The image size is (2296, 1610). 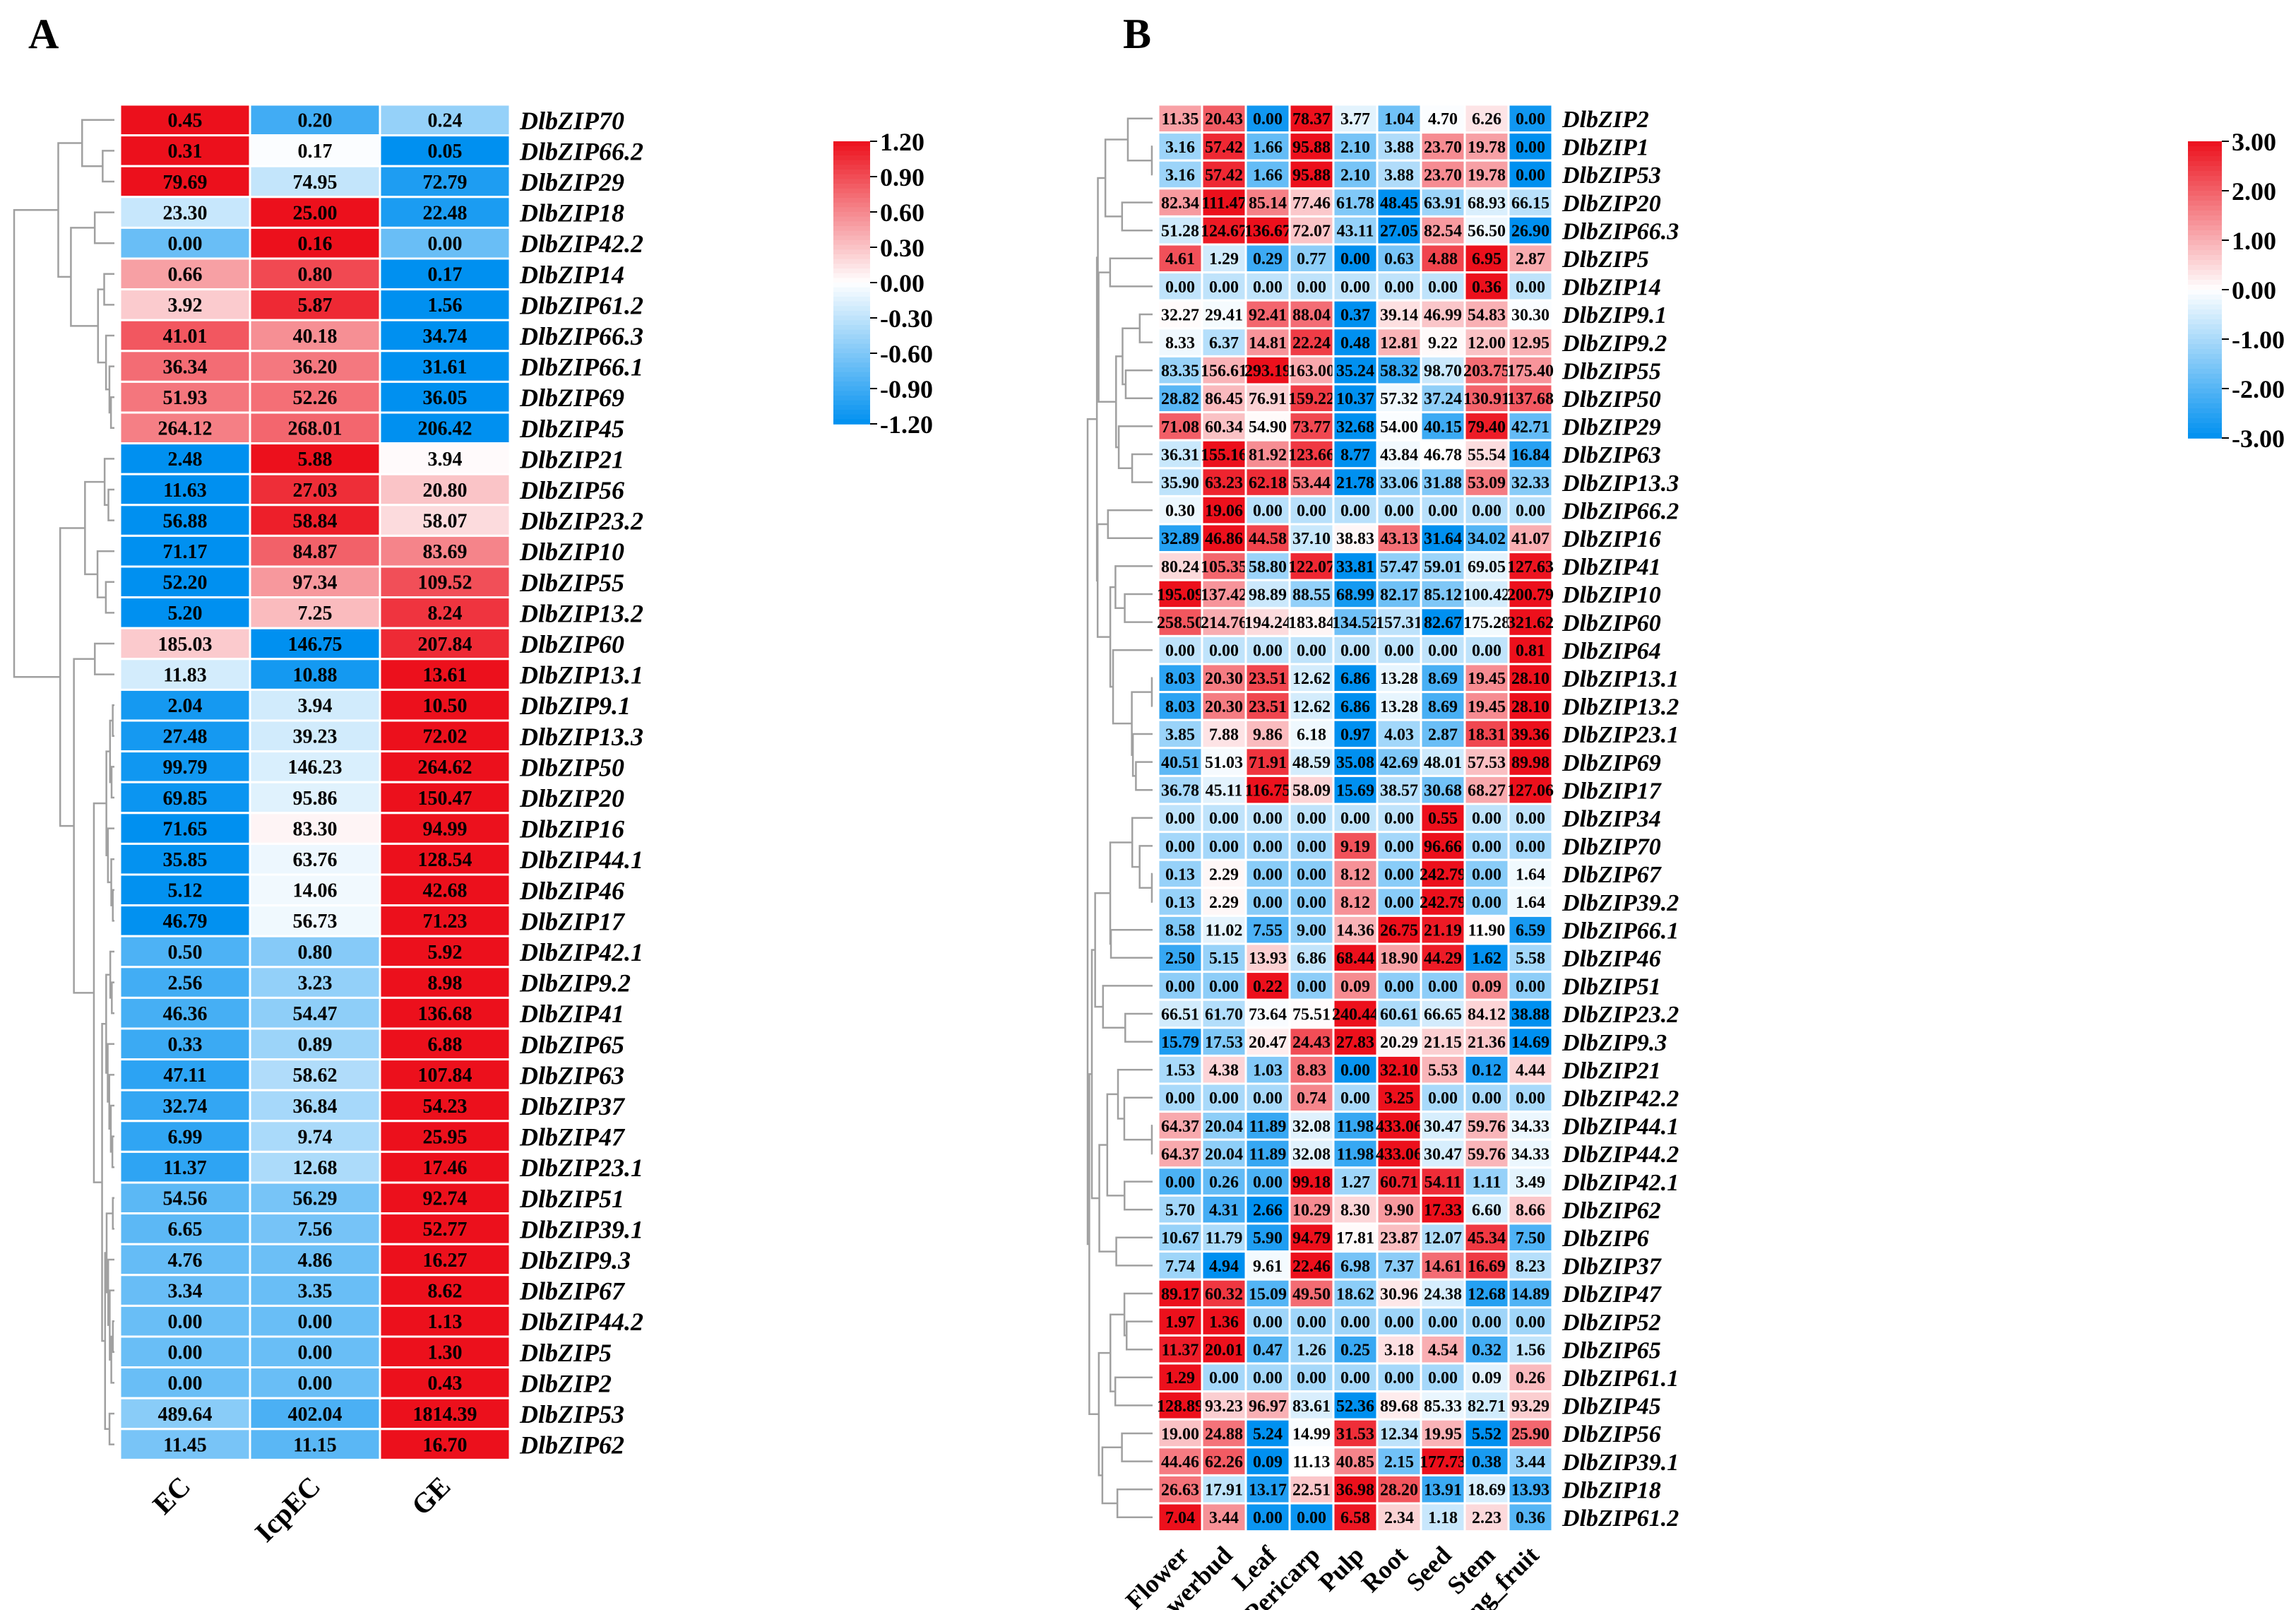 I want to click on cell-value: 12.62, so click(x=1311, y=707).